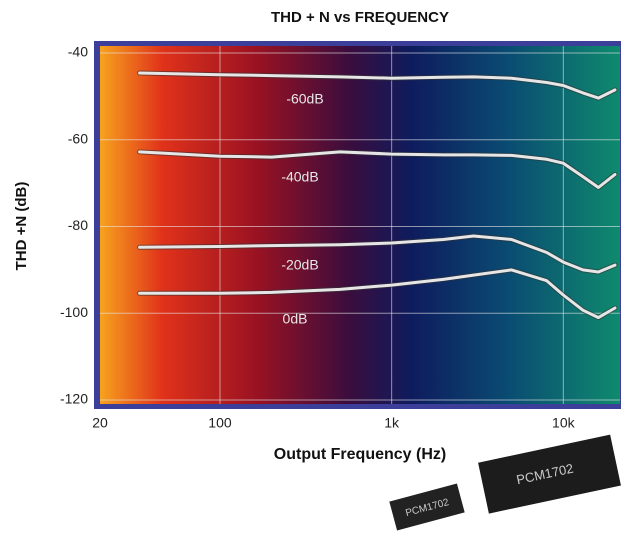 The image size is (621, 547). What do you see at coordinates (295, 319) in the screenshot?
I see `series-label: 0dB` at bounding box center [295, 319].